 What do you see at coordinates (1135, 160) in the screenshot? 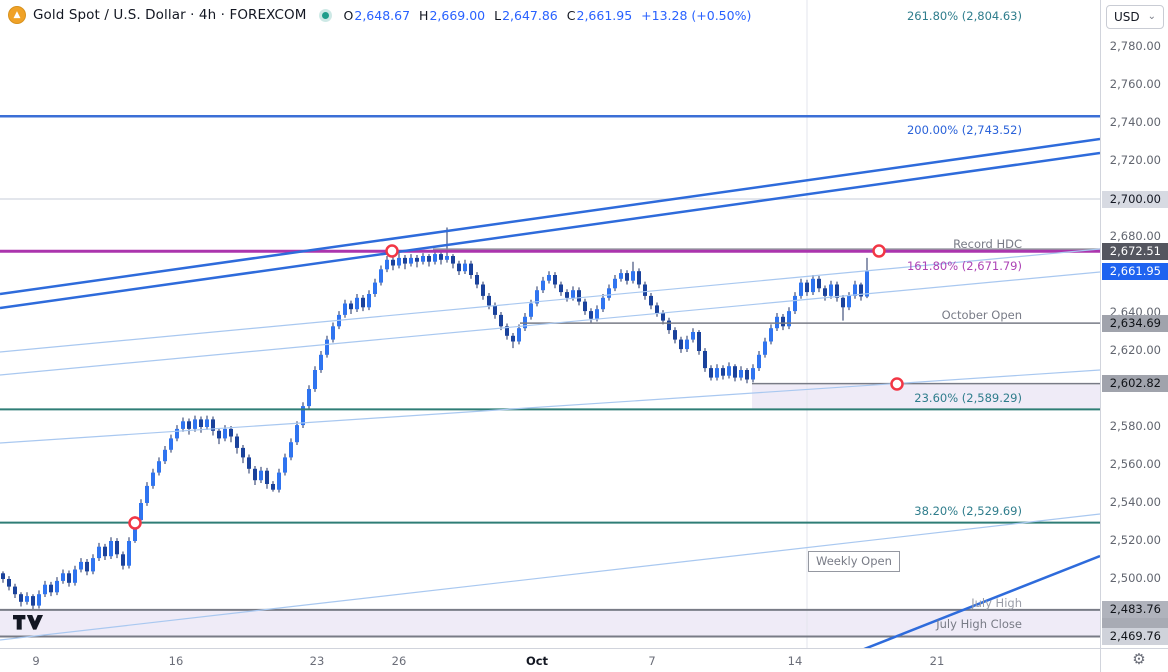
I see `price-tick: 2,720.00` at bounding box center [1135, 160].